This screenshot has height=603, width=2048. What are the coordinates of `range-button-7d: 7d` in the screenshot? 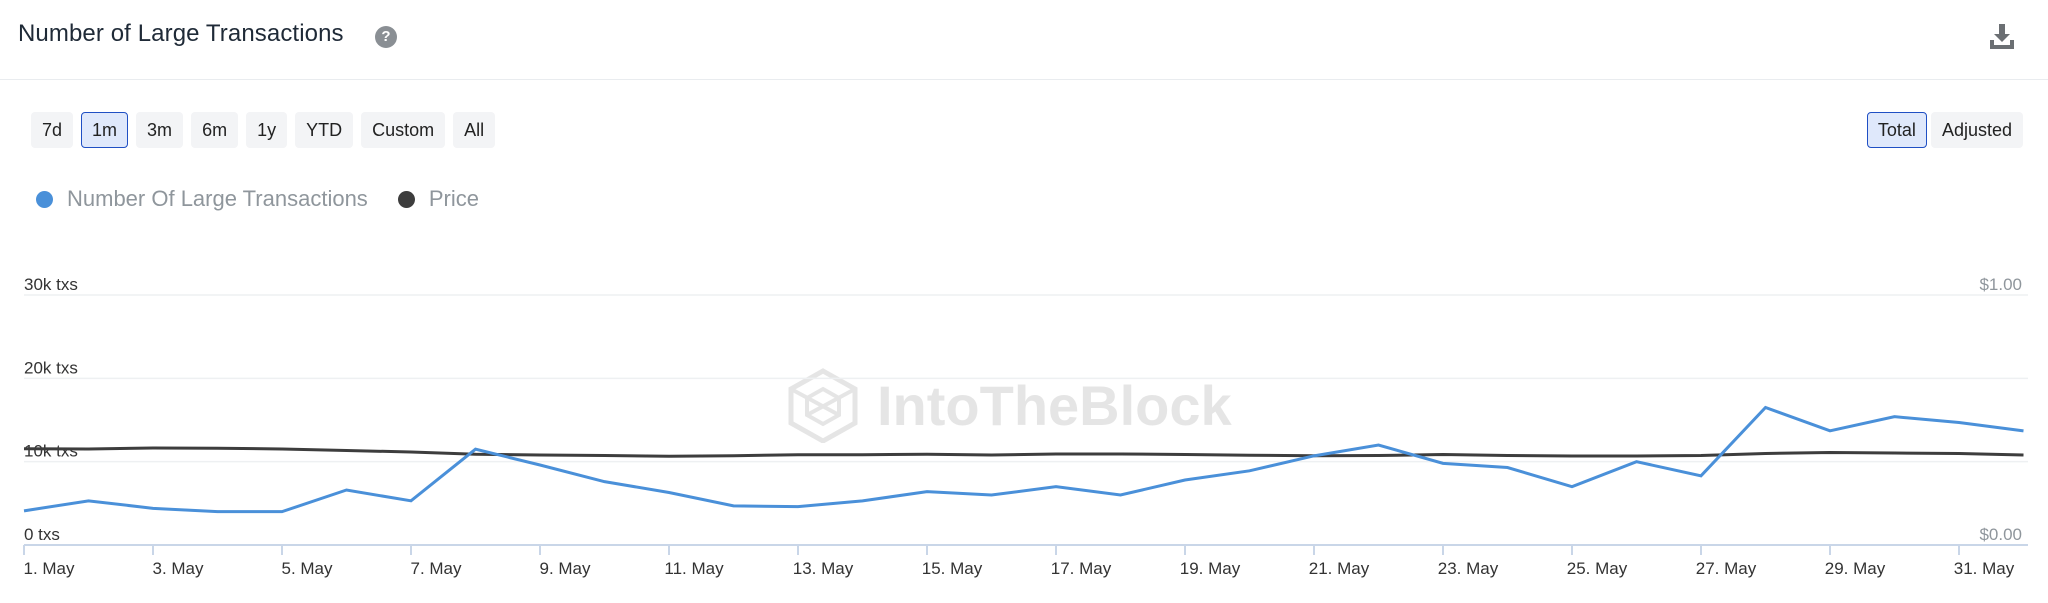 It's located at (52, 130).